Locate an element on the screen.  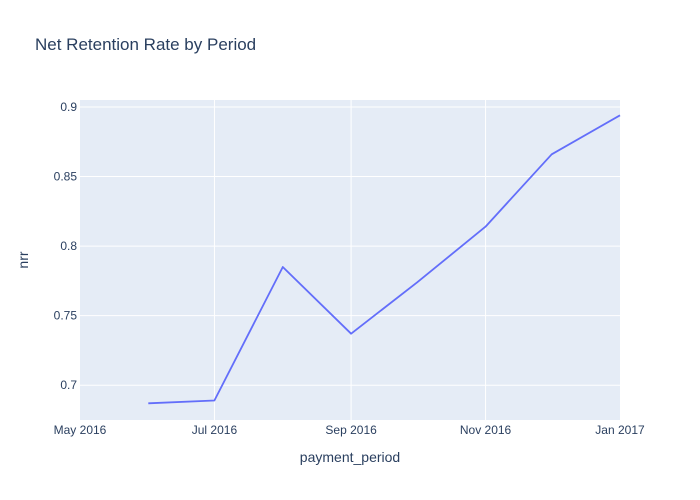
chart-title: Net Retention Rate by Period is located at coordinates (145, 44).